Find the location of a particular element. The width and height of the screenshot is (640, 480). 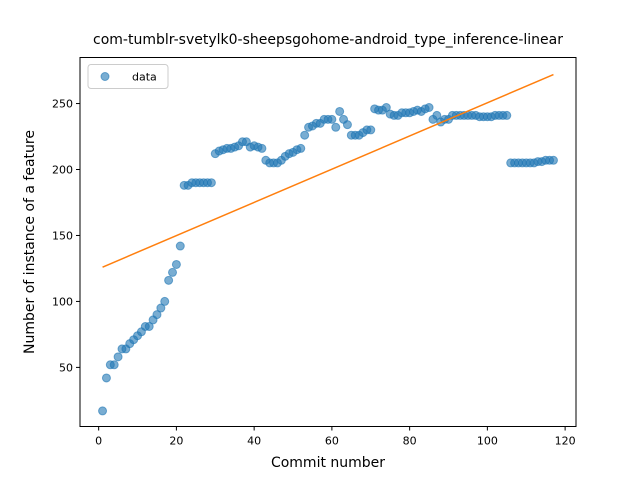

y-tick-label: 250 is located at coordinates (62, 104).